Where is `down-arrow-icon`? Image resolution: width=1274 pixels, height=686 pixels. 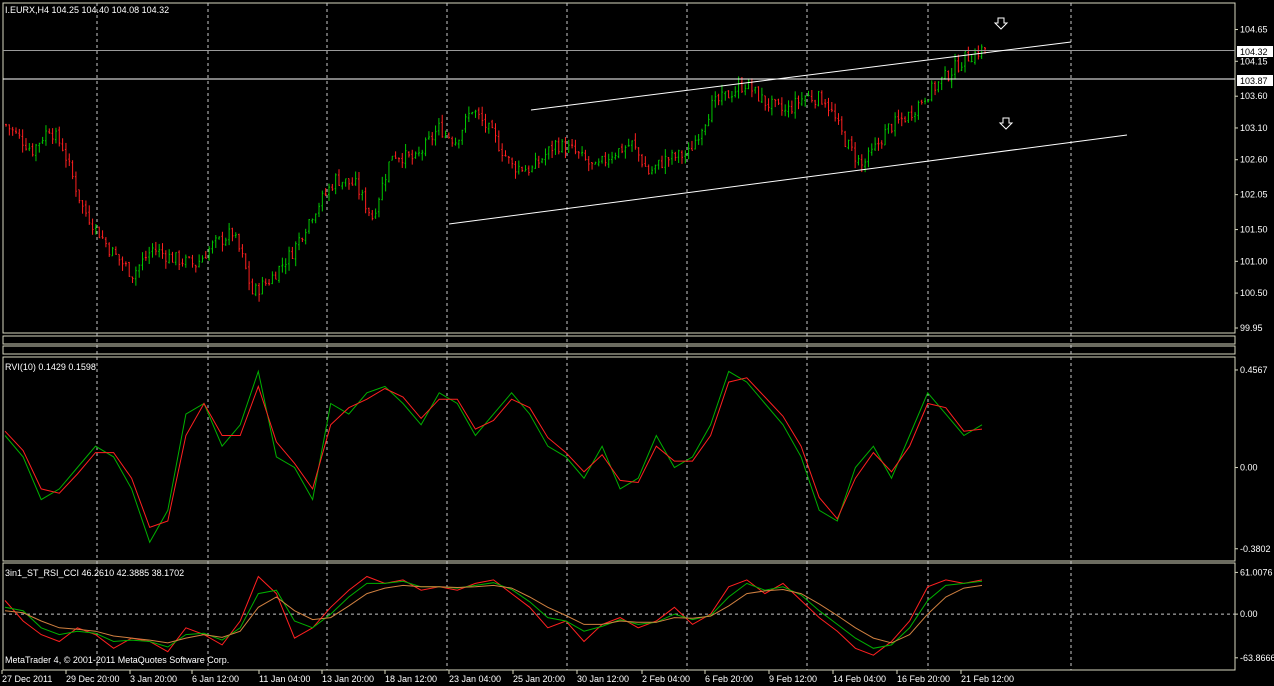
down-arrow-icon is located at coordinates (1006, 123).